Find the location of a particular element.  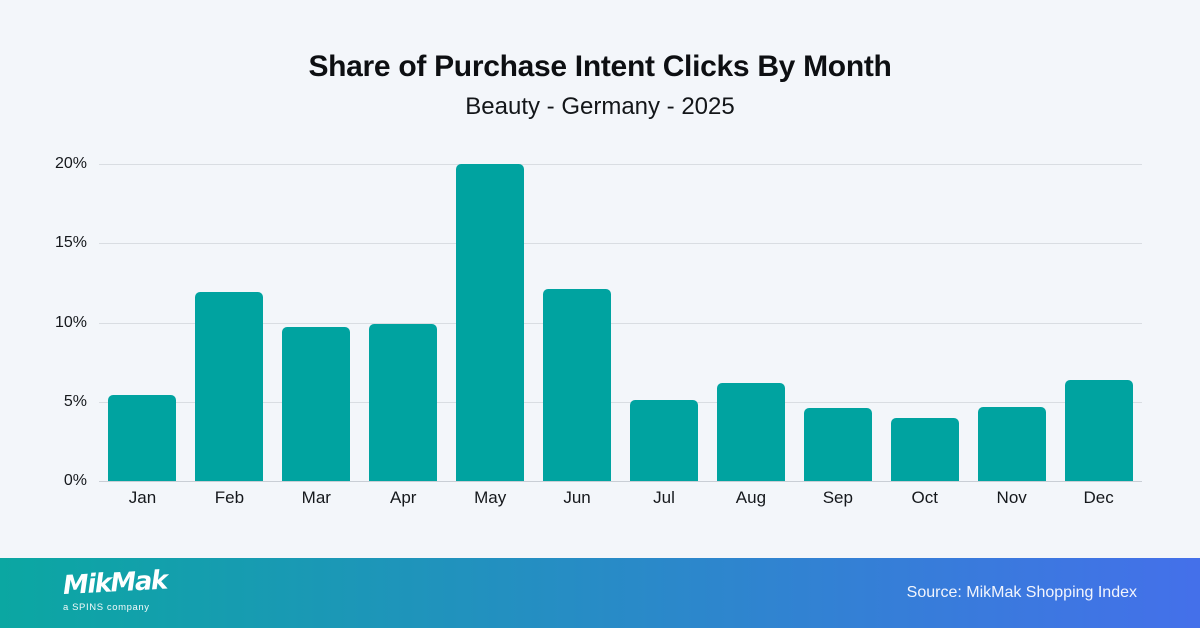

x-axis-tick-label: Jul is located at coordinates (664, 497).